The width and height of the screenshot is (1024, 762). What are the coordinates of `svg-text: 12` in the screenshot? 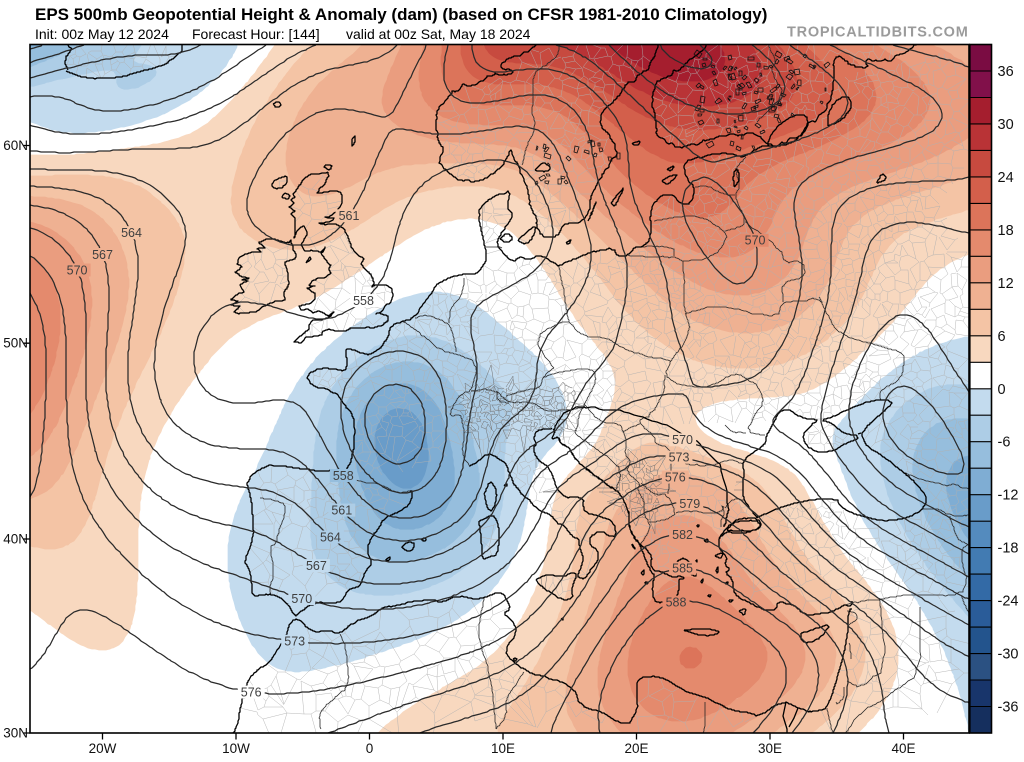 It's located at (1006, 284).